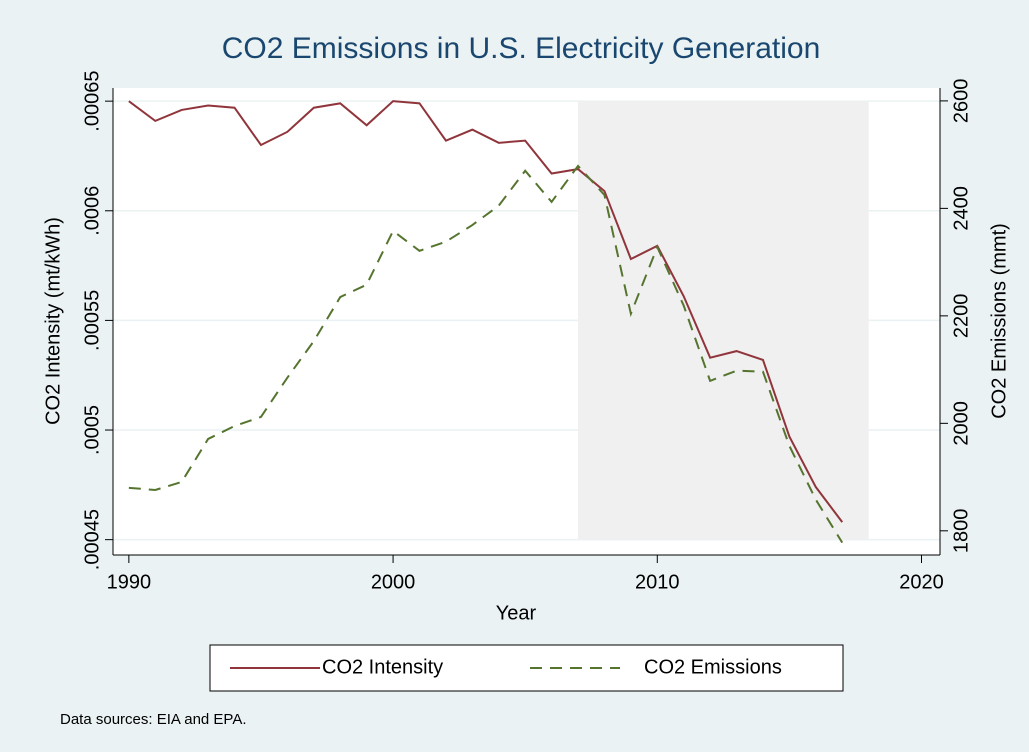 This screenshot has height=752, width=1029. What do you see at coordinates (92, 430) in the screenshot?
I see `y-tick-label: .0005` at bounding box center [92, 430].